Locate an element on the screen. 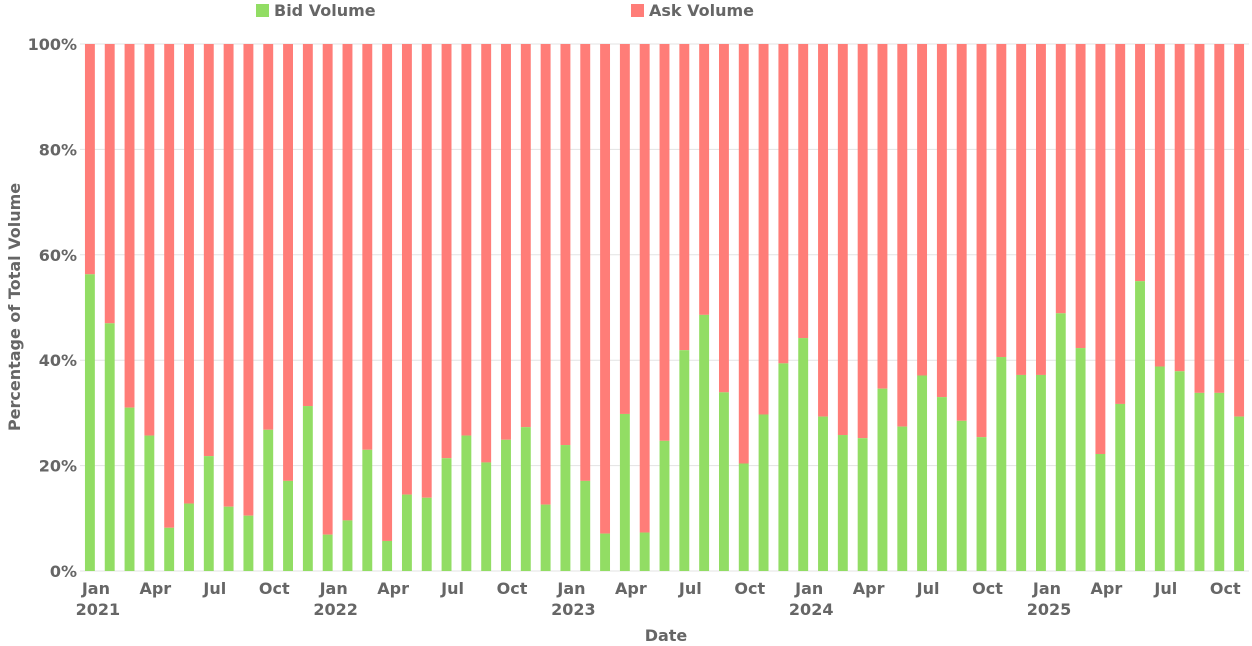 Image resolution: width=1252 pixels, height=646 pixels. legend-item-ask: Ask Volume is located at coordinates (692, 10).